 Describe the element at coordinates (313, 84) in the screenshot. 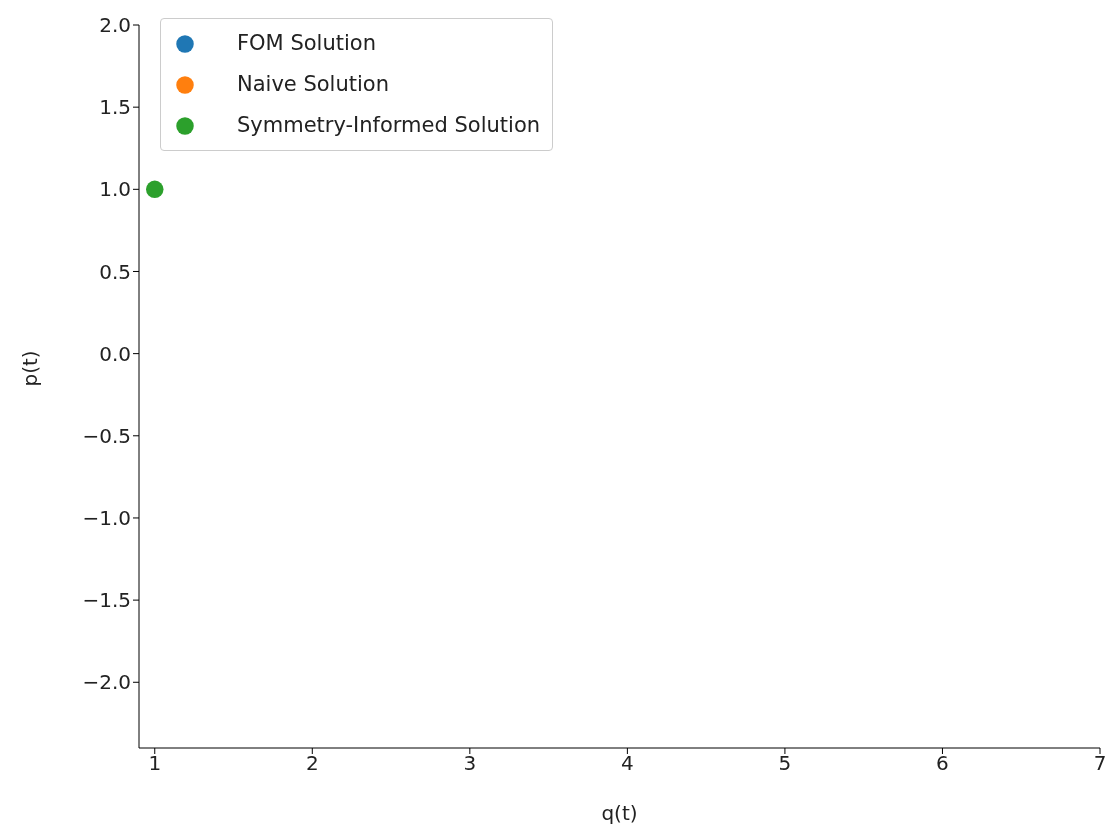

I see `legend-label: Naive Solution` at that location.